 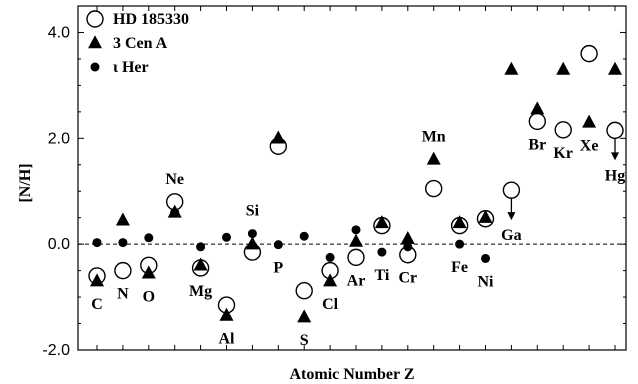 I want to click on element-label: Mg, so click(x=200, y=291).